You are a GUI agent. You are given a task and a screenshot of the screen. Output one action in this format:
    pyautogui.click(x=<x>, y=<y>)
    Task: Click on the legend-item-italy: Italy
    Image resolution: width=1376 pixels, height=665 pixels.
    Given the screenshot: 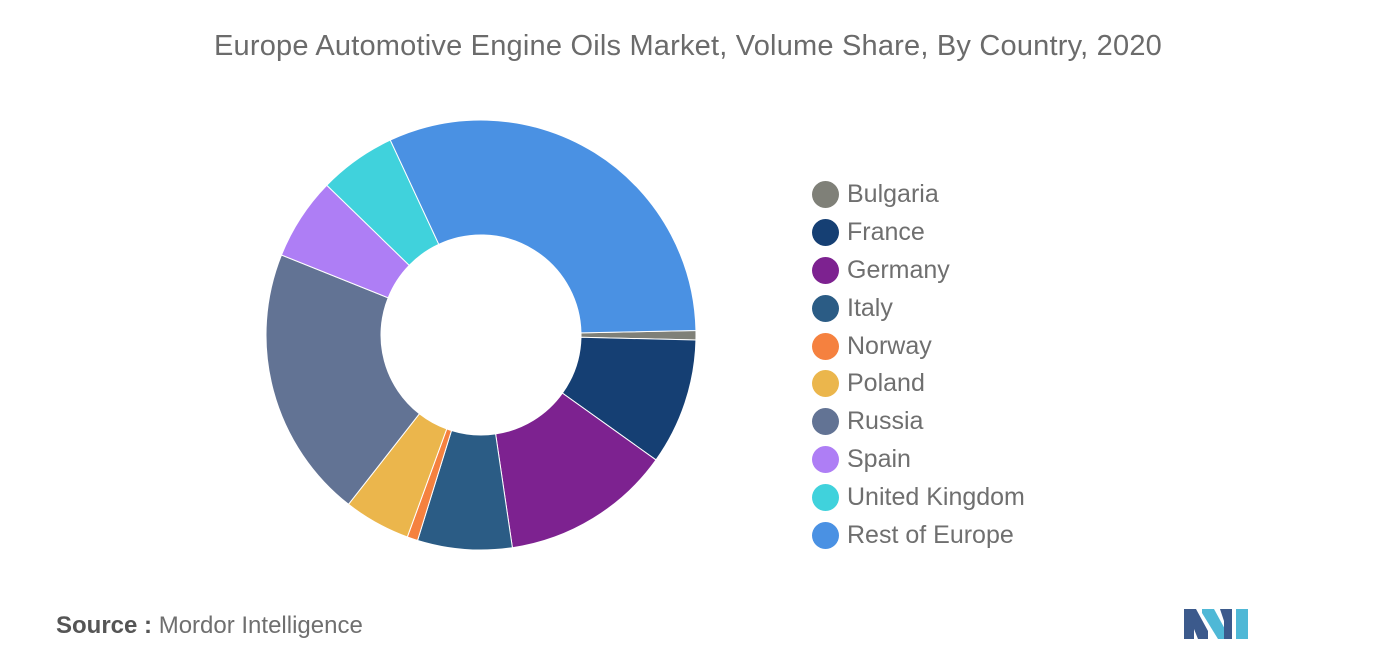 What is the action you would take?
    pyautogui.click(x=918, y=308)
    